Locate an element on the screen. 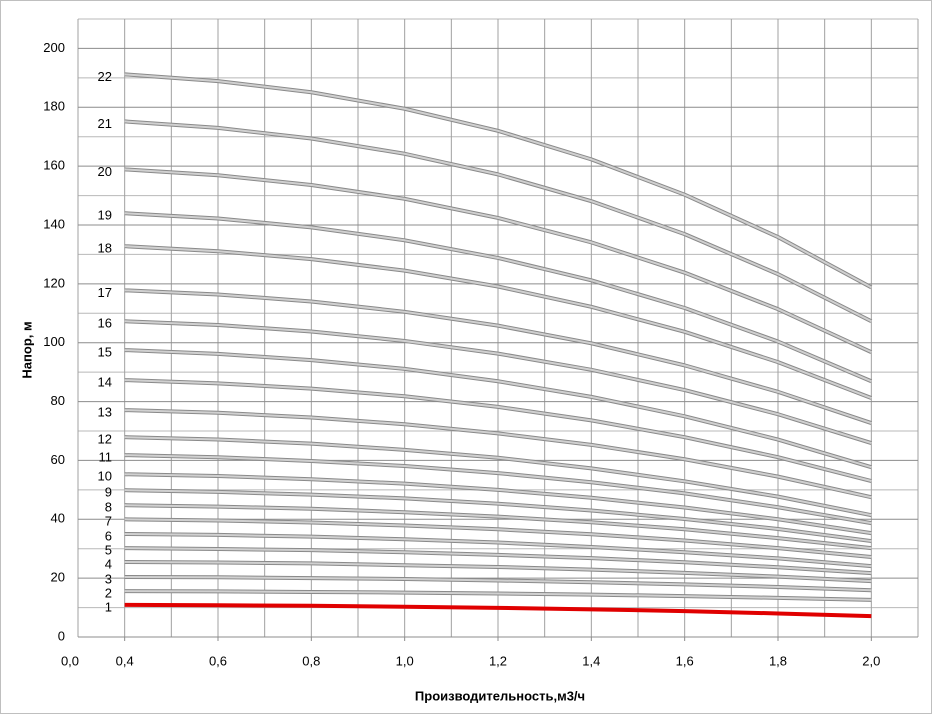 The height and width of the screenshot is (715, 933). x-tick-label: 1,2 is located at coordinates (498, 660).